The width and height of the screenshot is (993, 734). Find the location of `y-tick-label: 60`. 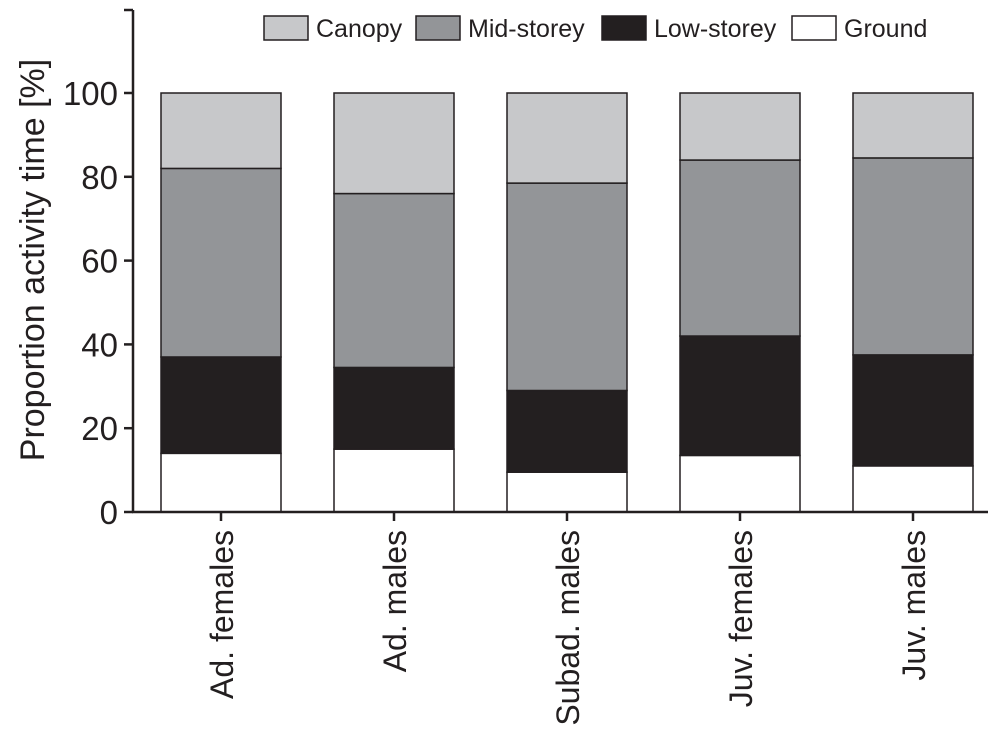

y-tick-label: 60 is located at coordinates (99, 261).